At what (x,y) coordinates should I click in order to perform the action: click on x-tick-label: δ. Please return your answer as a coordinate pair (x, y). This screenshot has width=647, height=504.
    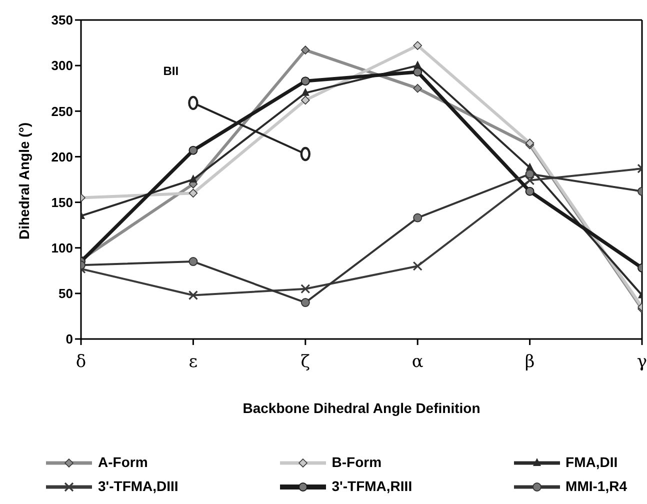
    Looking at the image, I should click on (81, 362).